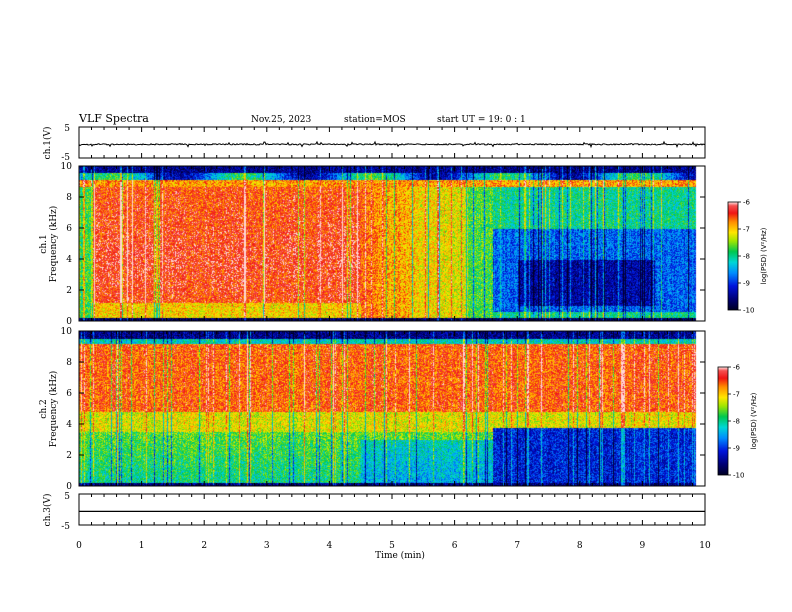 This screenshot has width=792, height=612. Describe the element at coordinates (53, 409) in the screenshot. I see `ch2-spectrogram-ylabel: Frequency (kHz)` at that location.